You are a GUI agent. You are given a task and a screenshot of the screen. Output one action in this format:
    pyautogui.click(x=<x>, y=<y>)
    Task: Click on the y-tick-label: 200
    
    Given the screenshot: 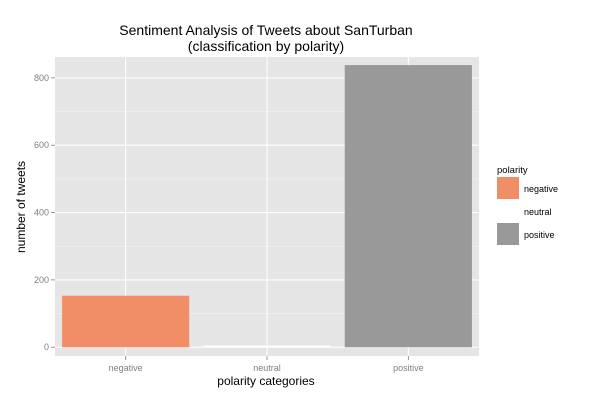 What is the action you would take?
    pyautogui.click(x=41, y=280)
    